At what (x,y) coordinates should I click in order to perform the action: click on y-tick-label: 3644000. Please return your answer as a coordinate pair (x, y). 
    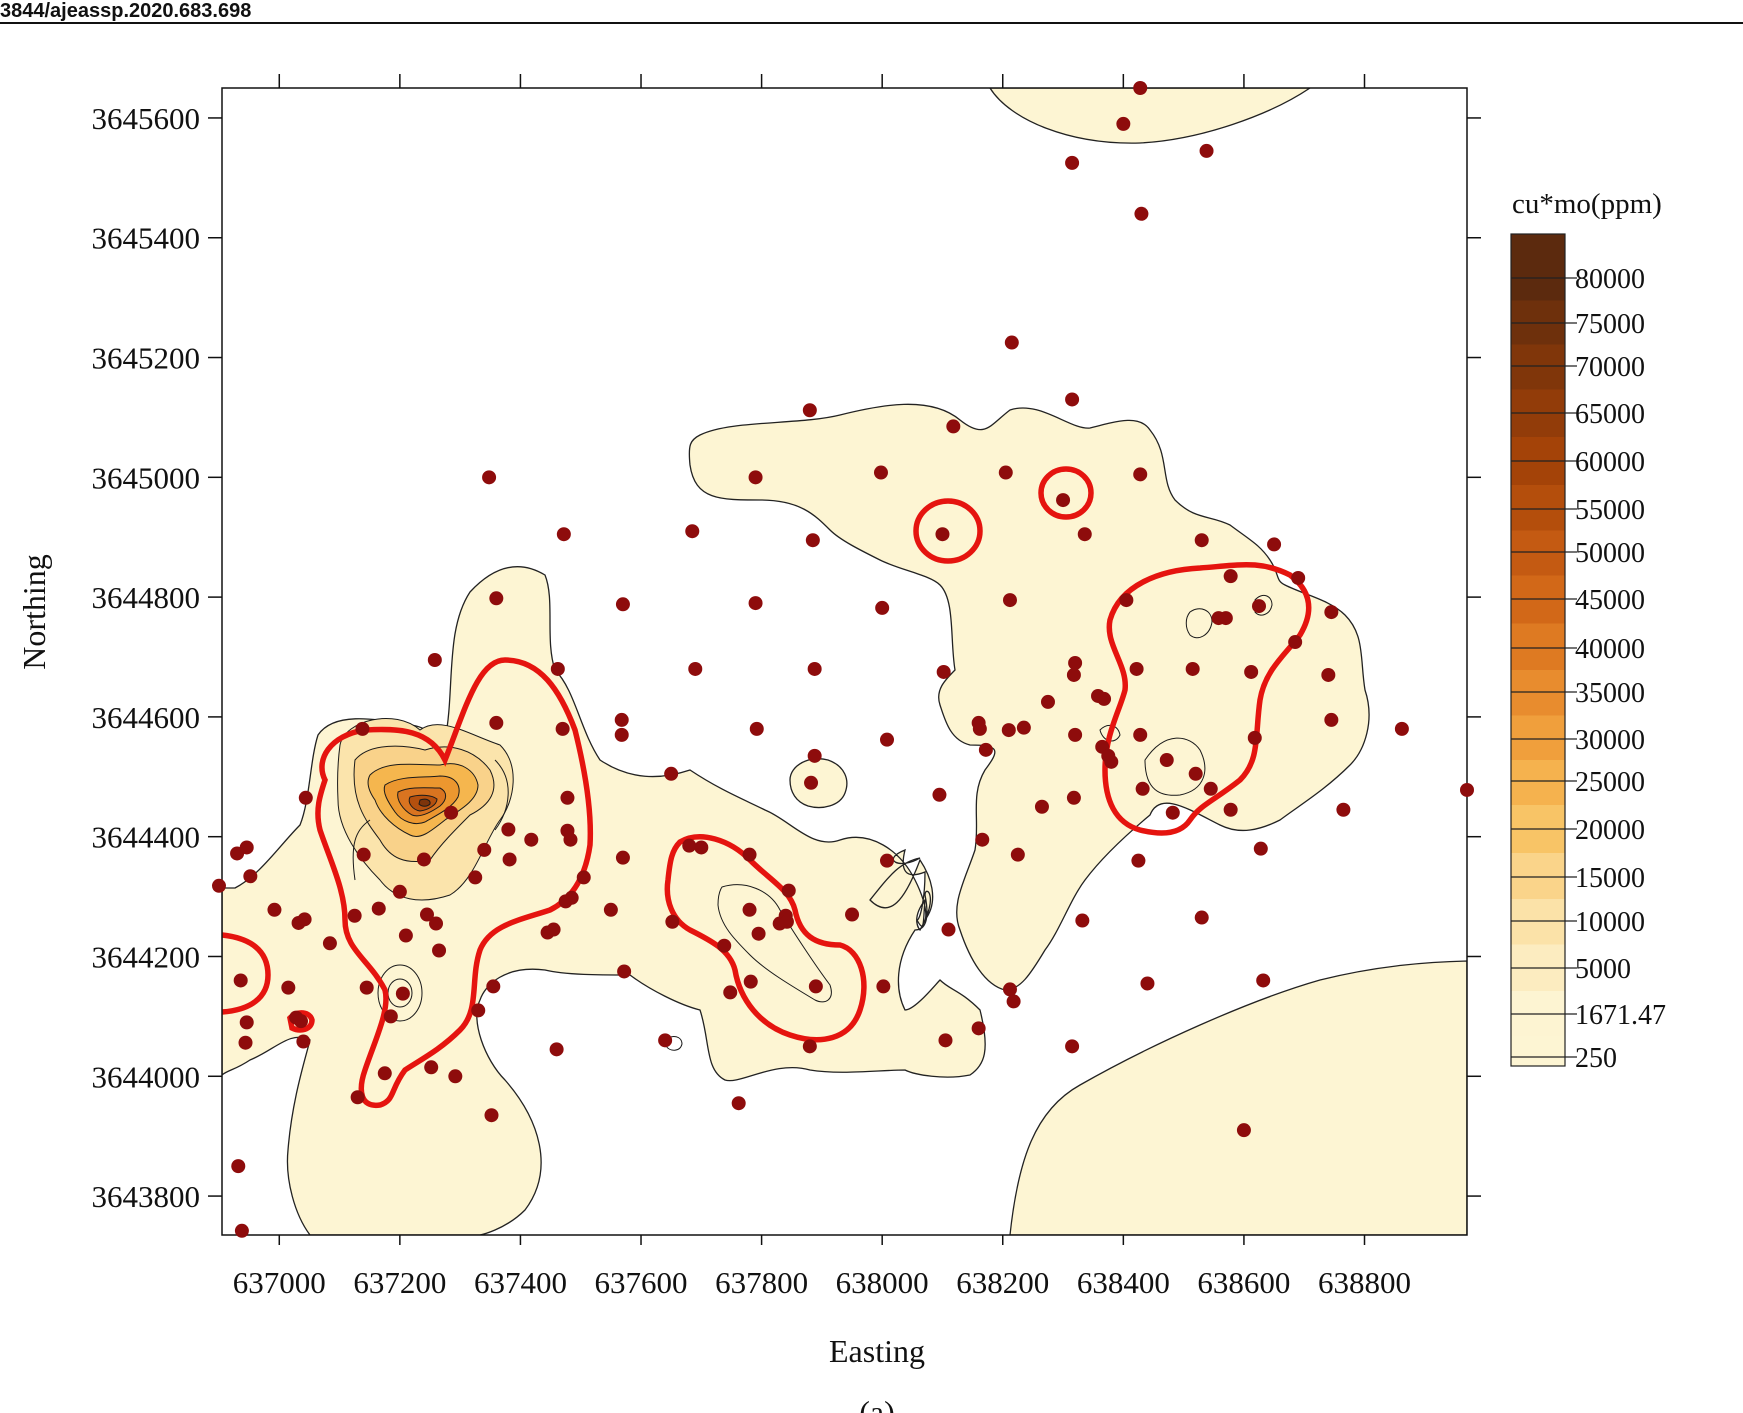
    Looking at the image, I should click on (146, 1076).